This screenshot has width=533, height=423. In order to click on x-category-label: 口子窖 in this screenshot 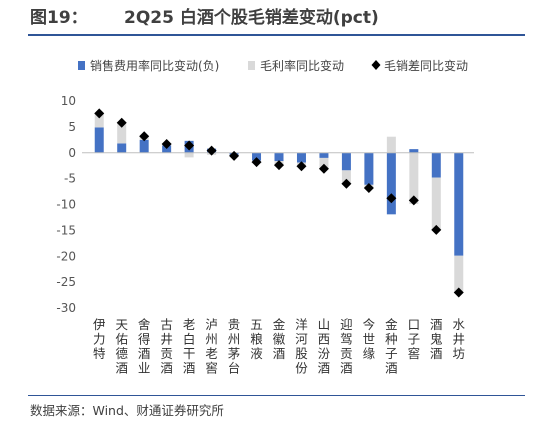, I will do `click(414, 339)`.